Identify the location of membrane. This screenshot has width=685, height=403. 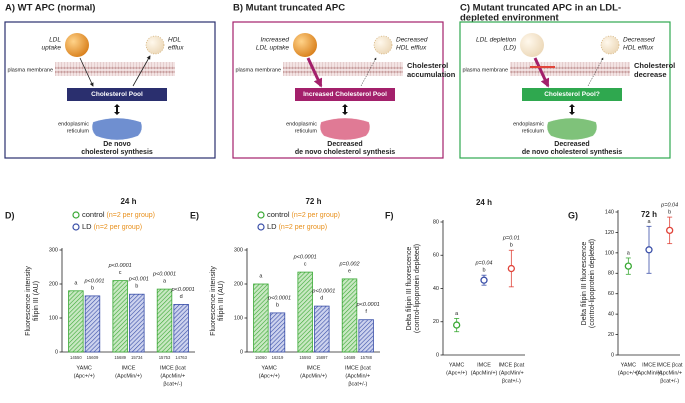
(570, 69).